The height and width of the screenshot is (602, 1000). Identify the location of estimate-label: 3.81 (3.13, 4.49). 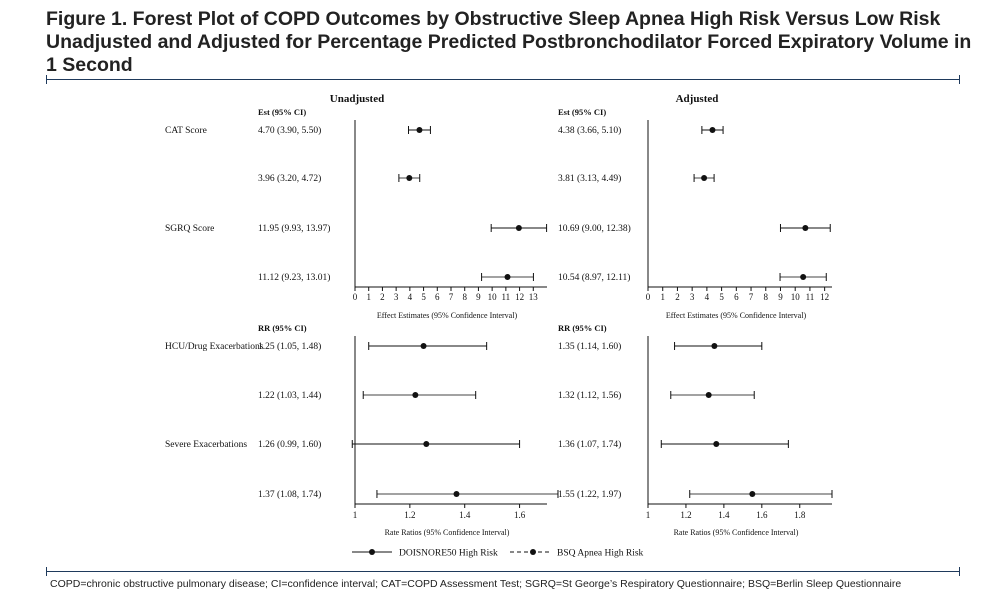
(589, 178).